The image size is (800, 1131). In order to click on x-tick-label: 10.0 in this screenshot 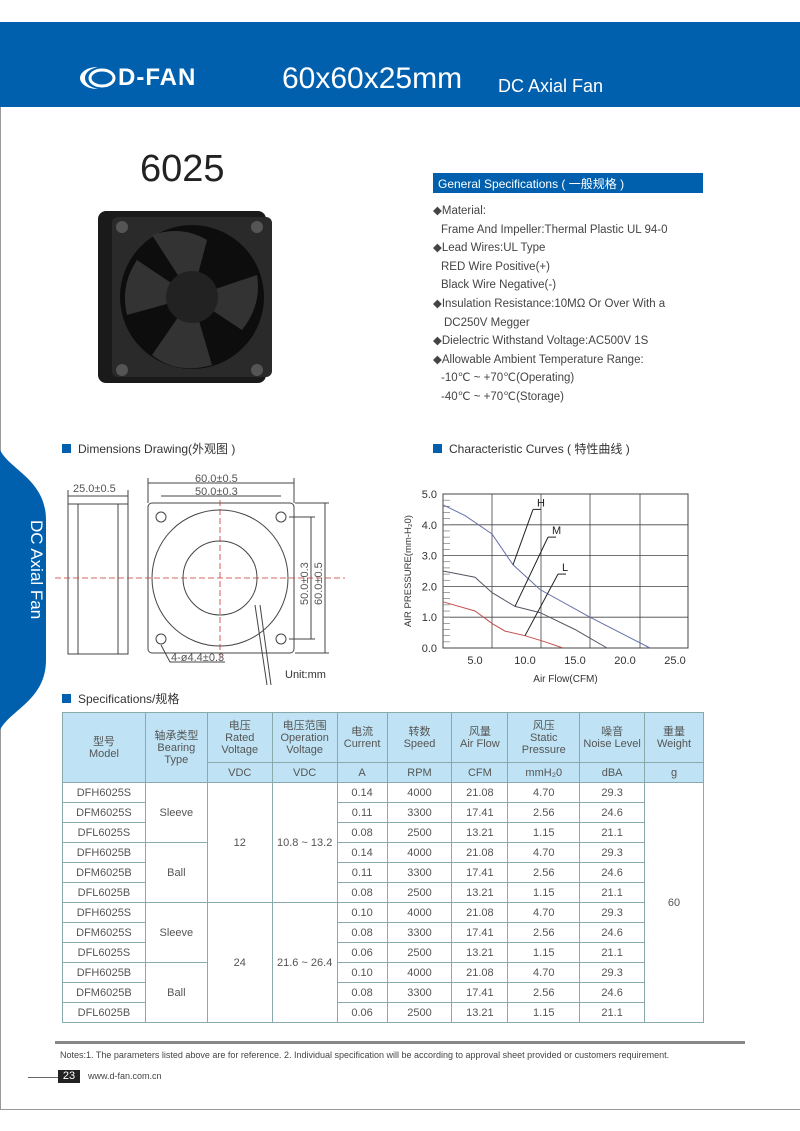, I will do `click(524, 661)`.